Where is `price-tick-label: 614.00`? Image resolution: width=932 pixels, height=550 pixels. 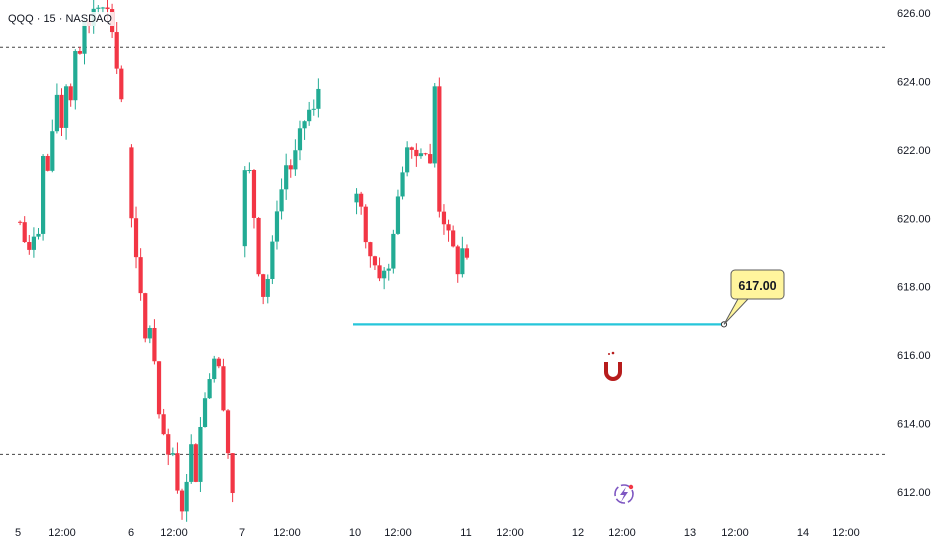 price-tick-label: 614.00 is located at coordinates (914, 425).